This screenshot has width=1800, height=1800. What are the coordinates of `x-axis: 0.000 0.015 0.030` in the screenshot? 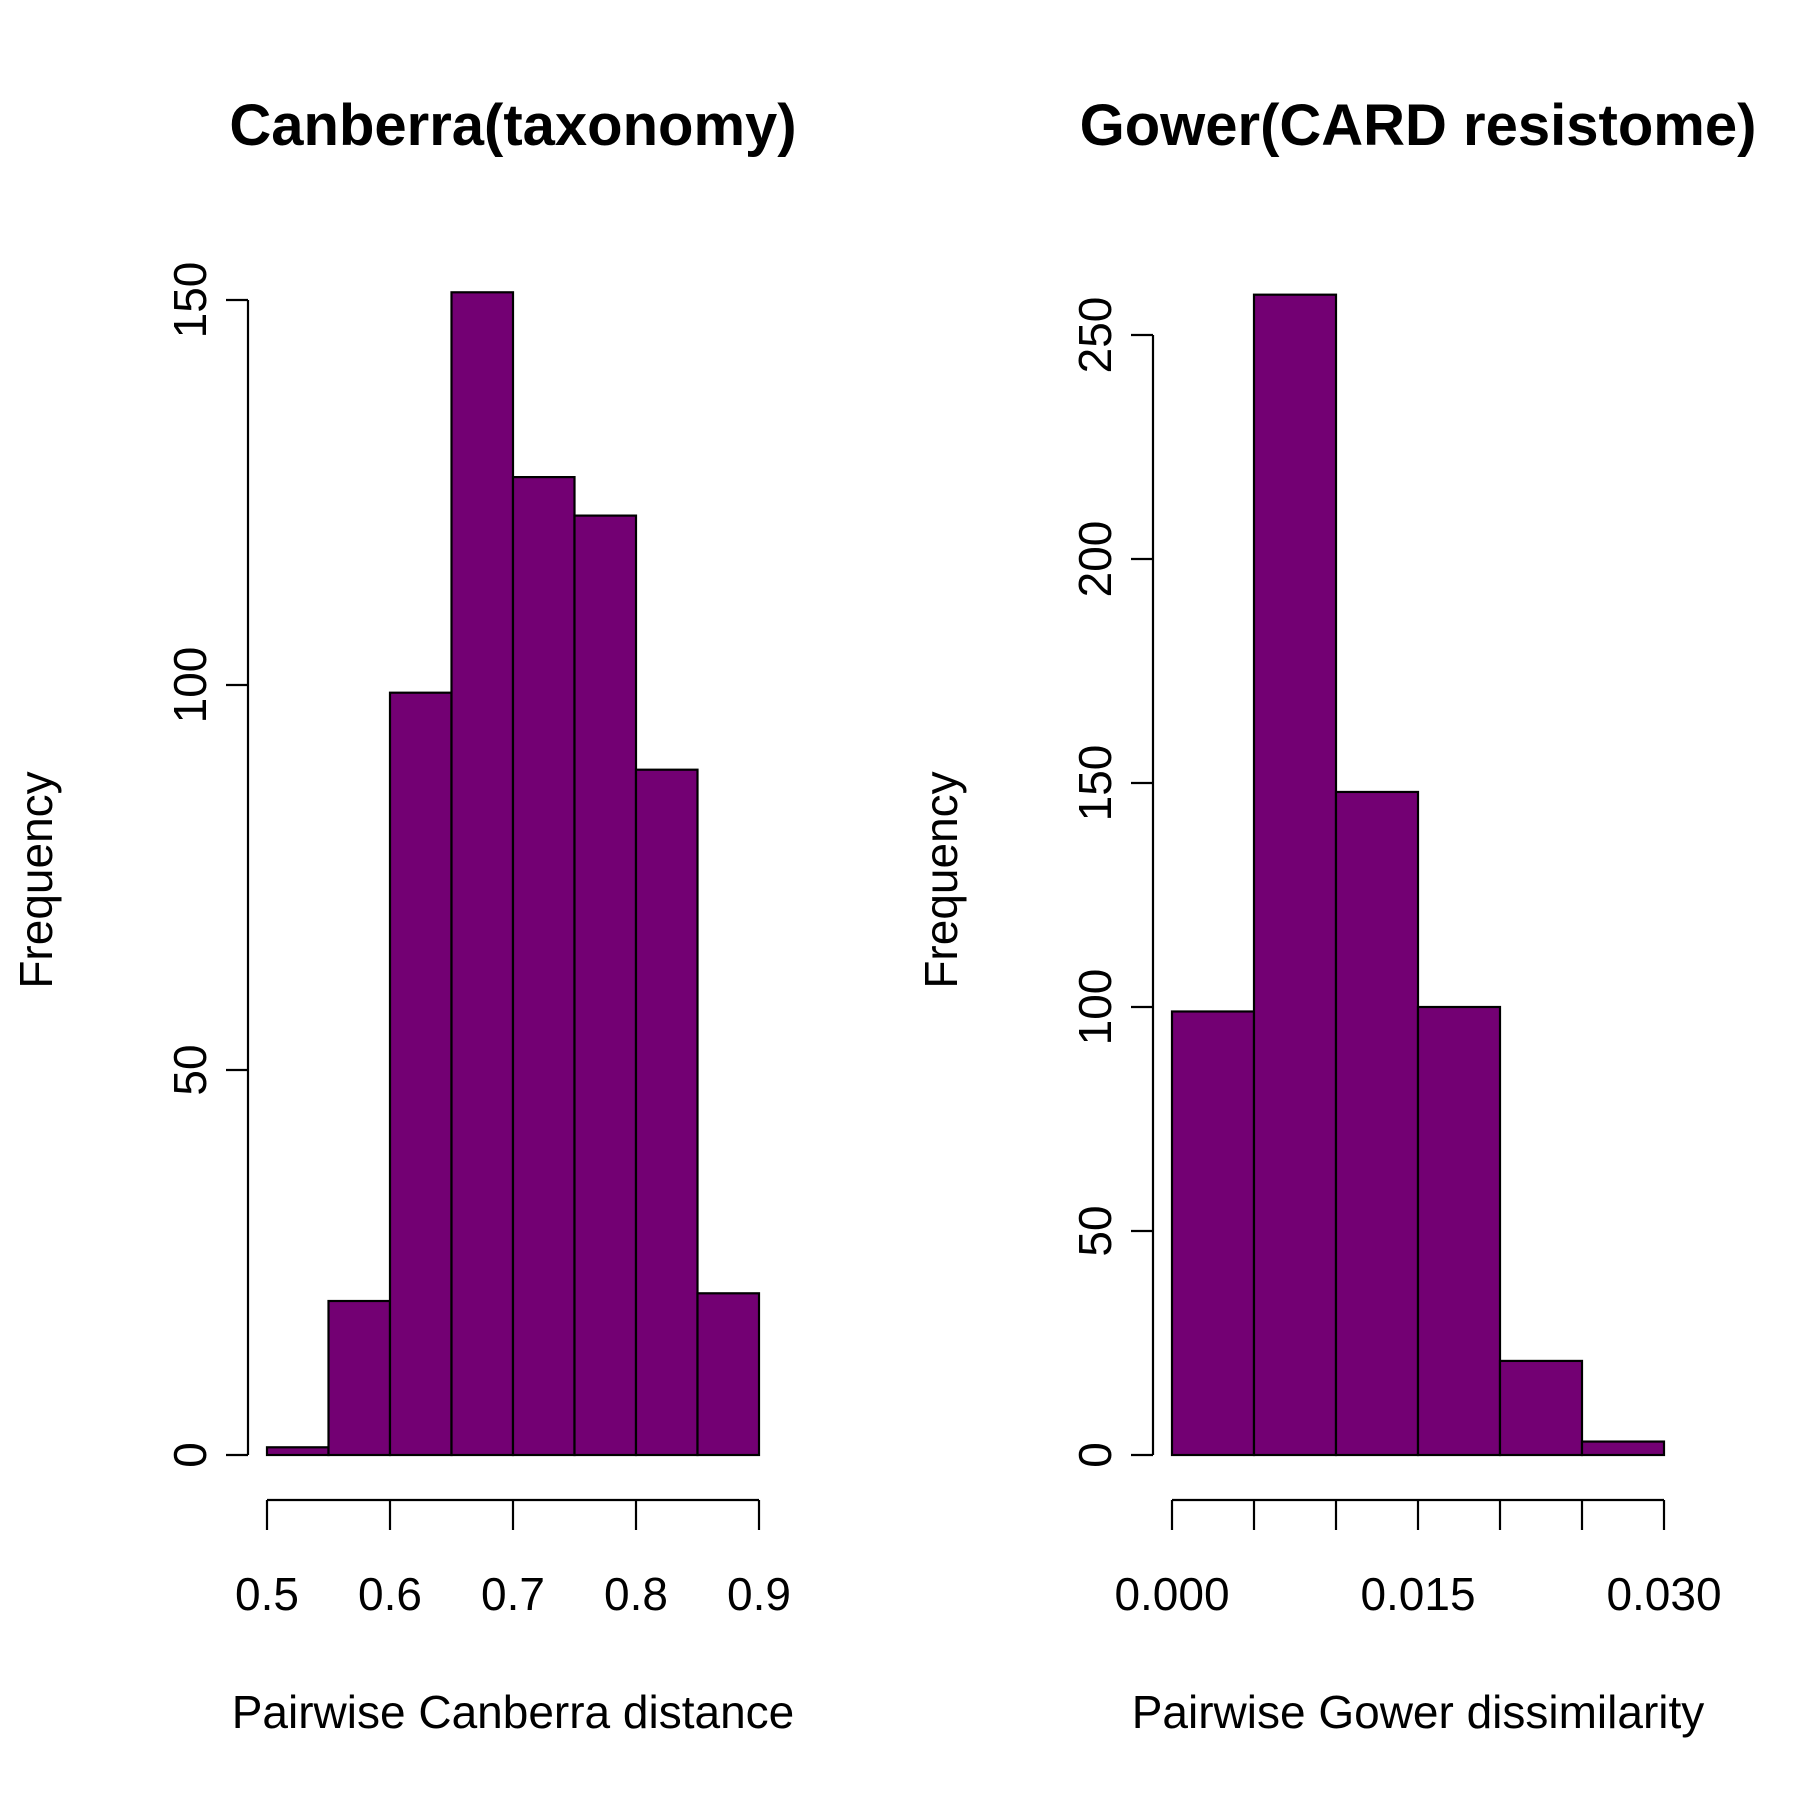 It's located at (1418, 1559).